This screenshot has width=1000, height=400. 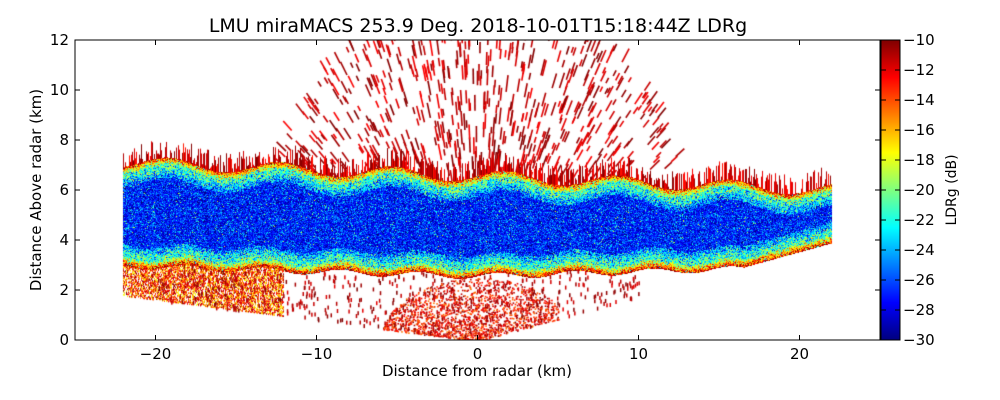 I want to click on y-tick-label: 10, so click(x=59, y=90).